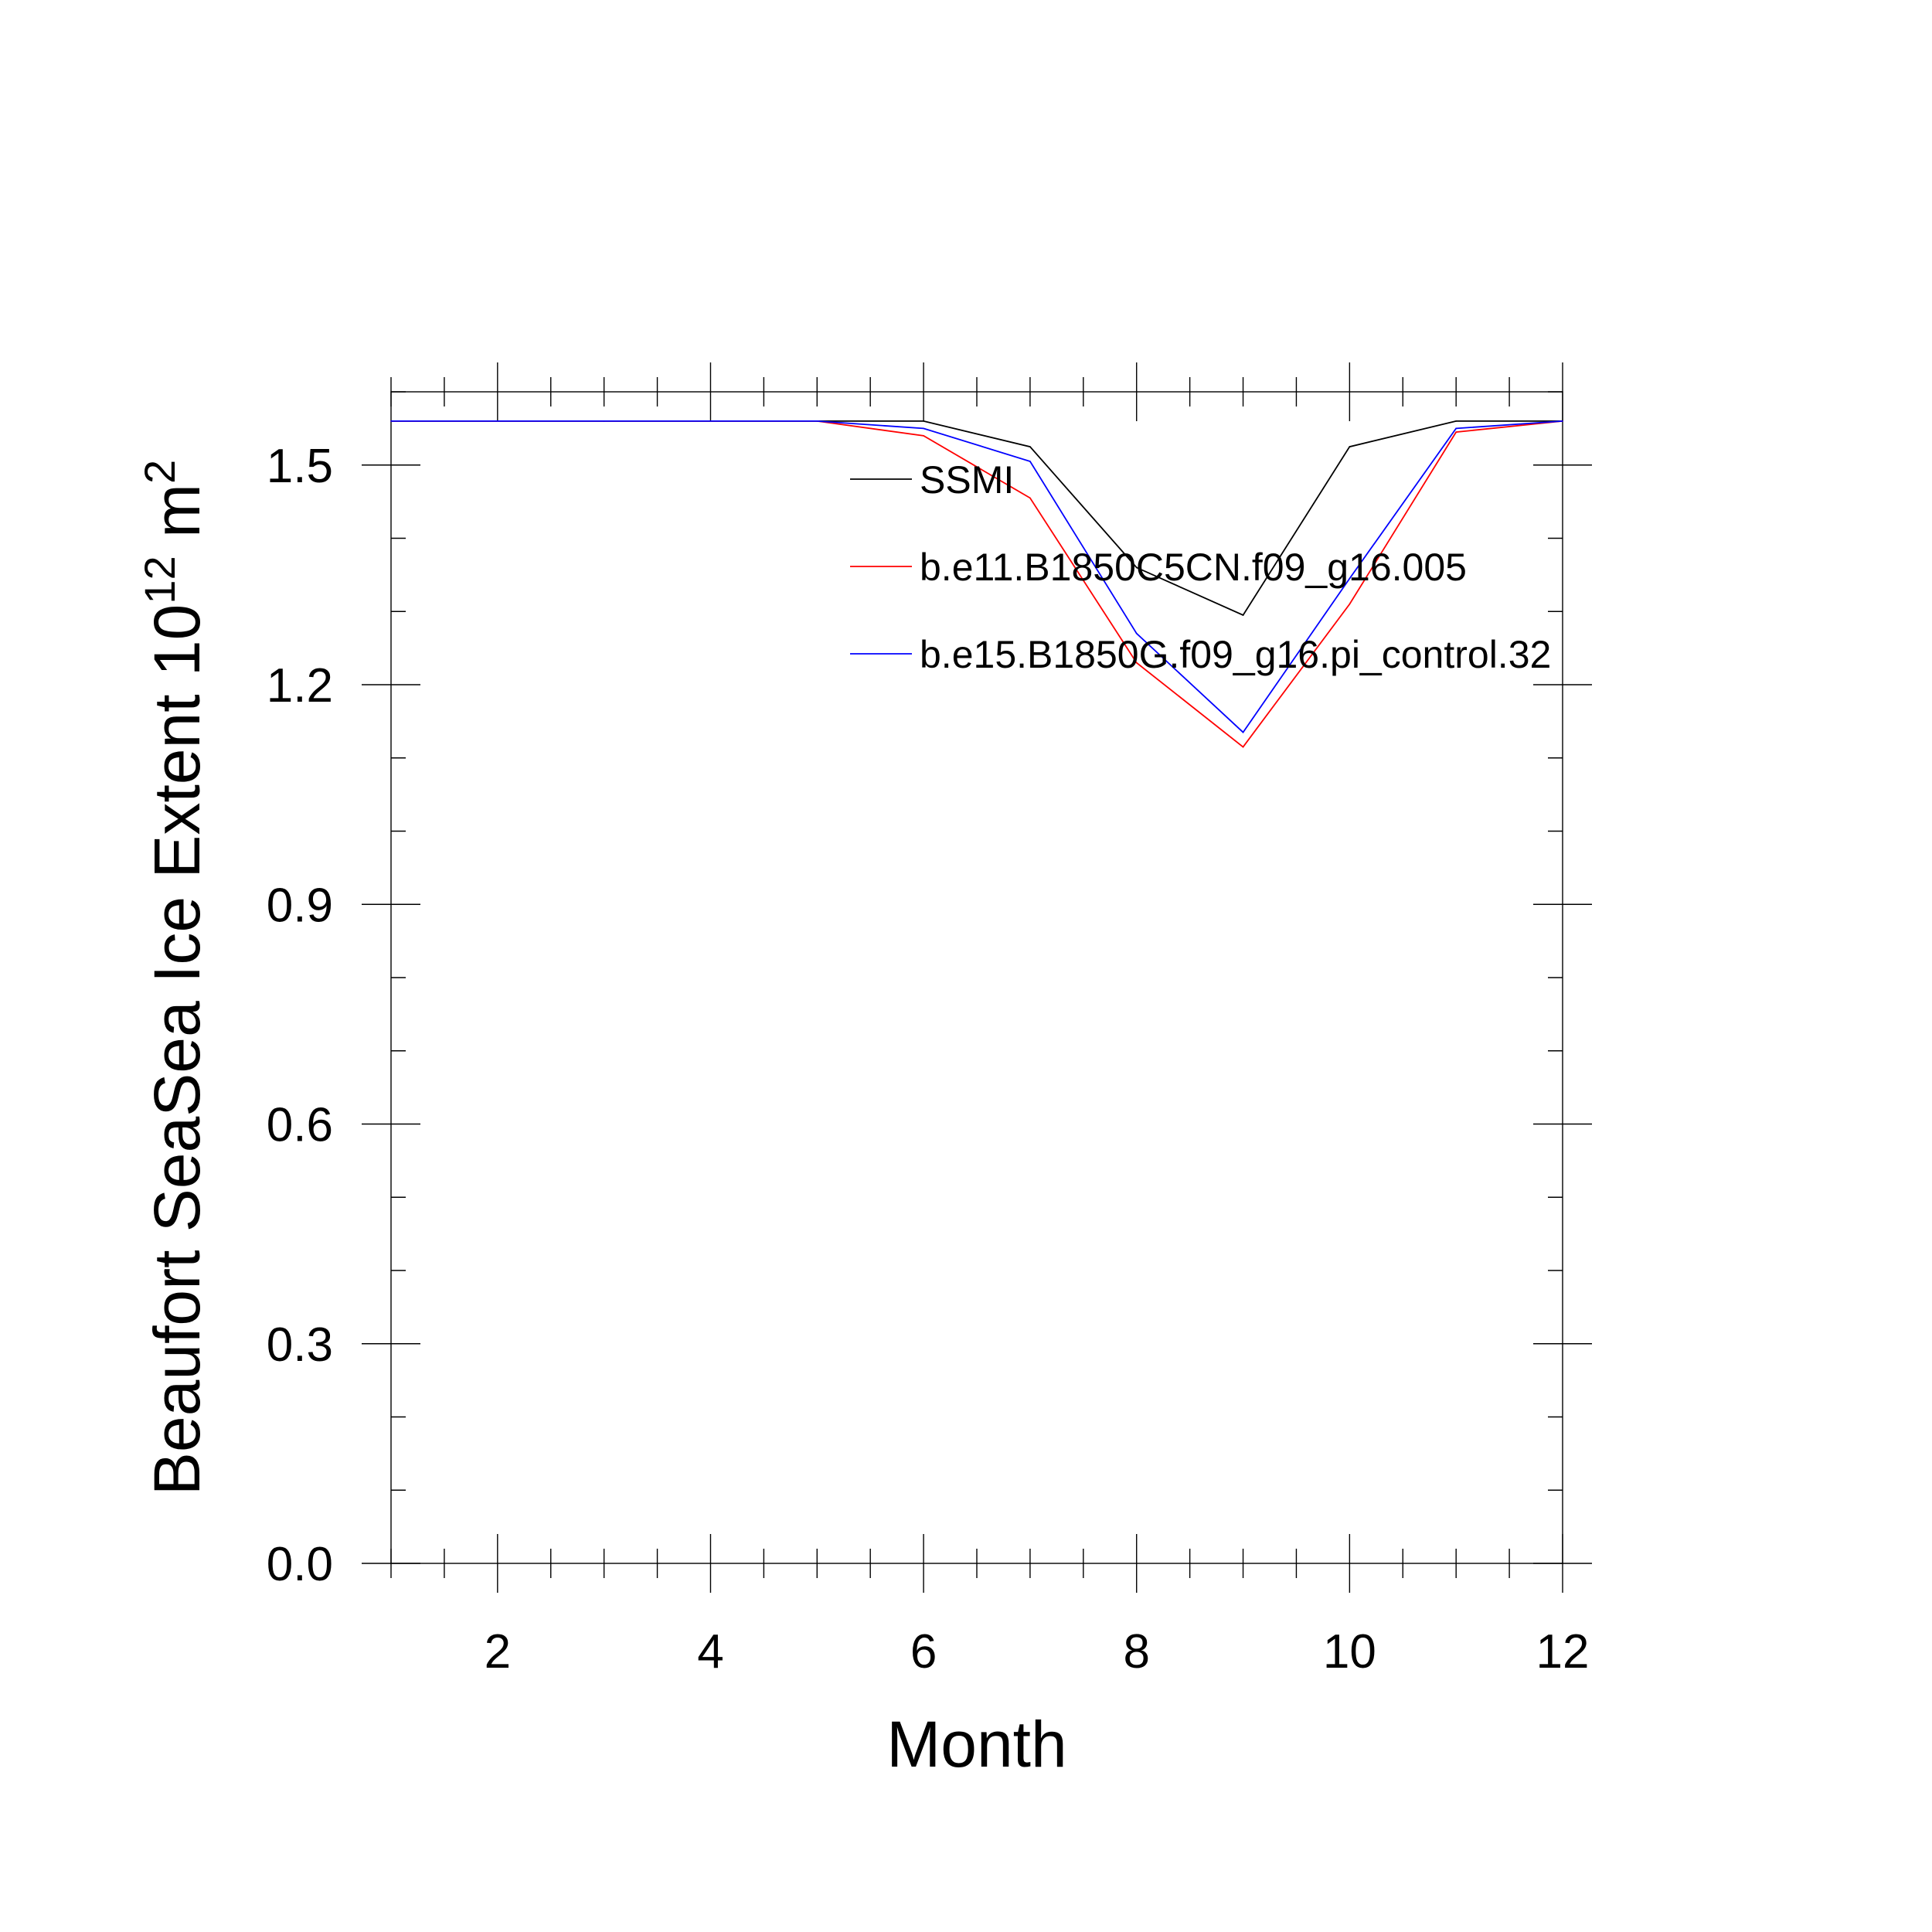 This screenshot has width=1932, height=1932. I want to click on y-axis-label-unit: m, so click(177, 520).